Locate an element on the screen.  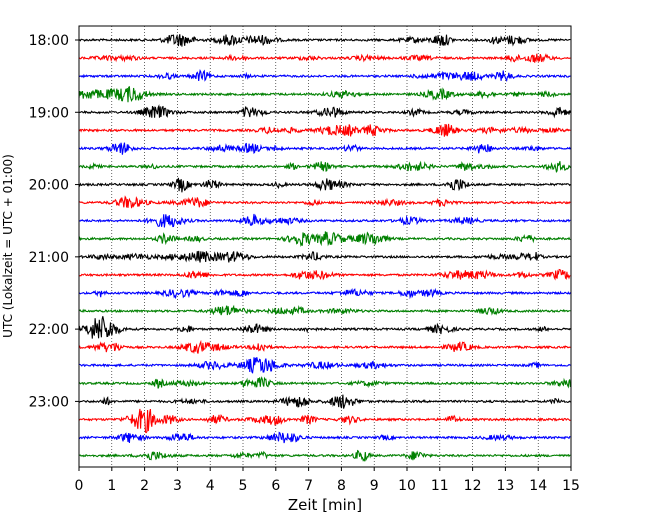
x-axis-label: Zeit [min] is located at coordinates (325, 505).